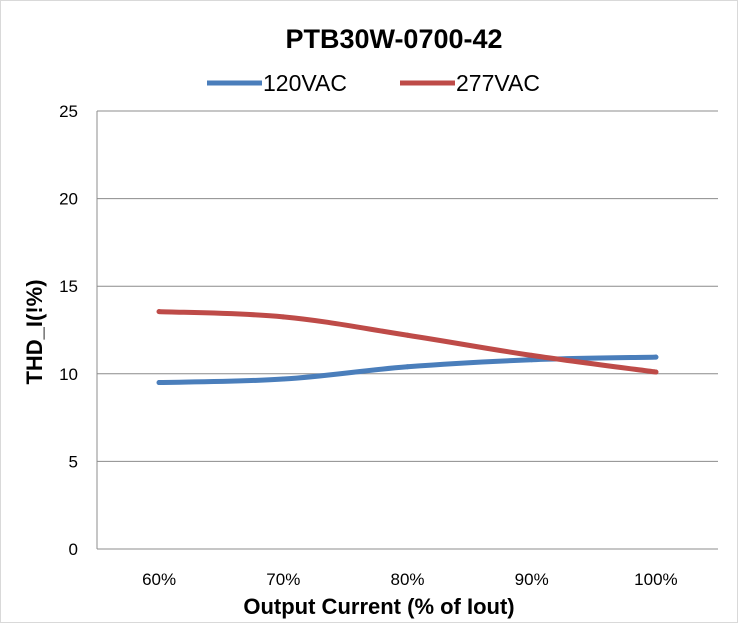  What do you see at coordinates (393, 39) in the screenshot?
I see `chart-title: PTB30W-0700-42` at bounding box center [393, 39].